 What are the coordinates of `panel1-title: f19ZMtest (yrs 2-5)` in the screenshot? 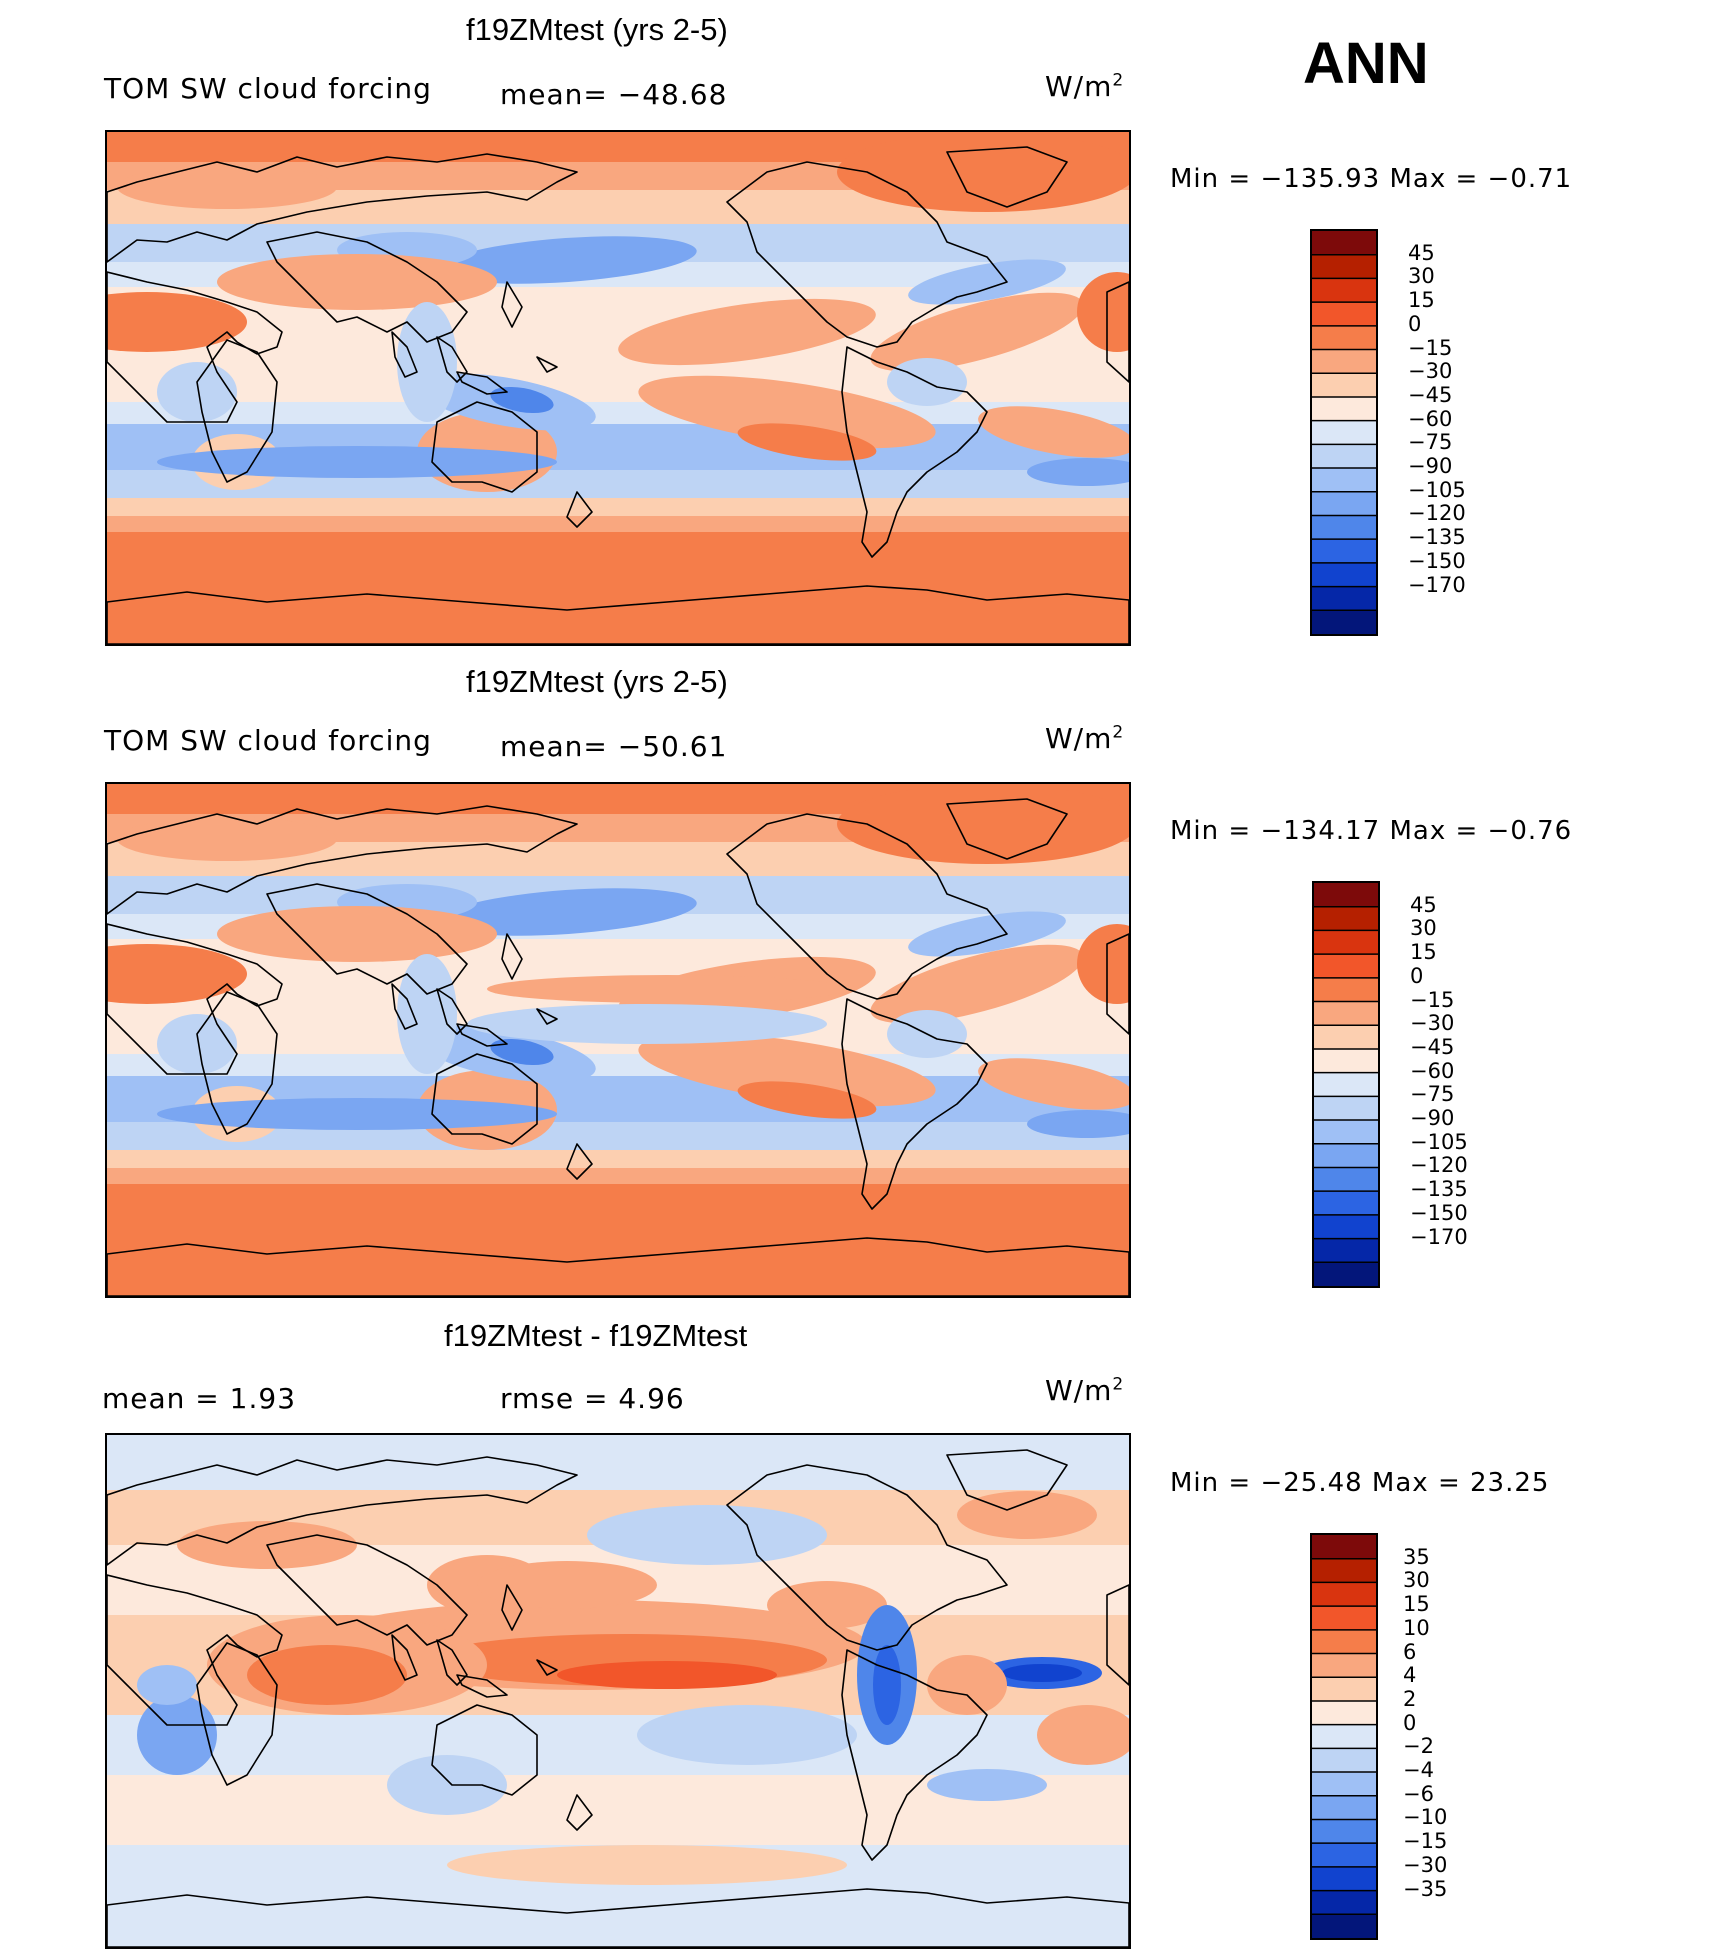 It's located at (597, 29).